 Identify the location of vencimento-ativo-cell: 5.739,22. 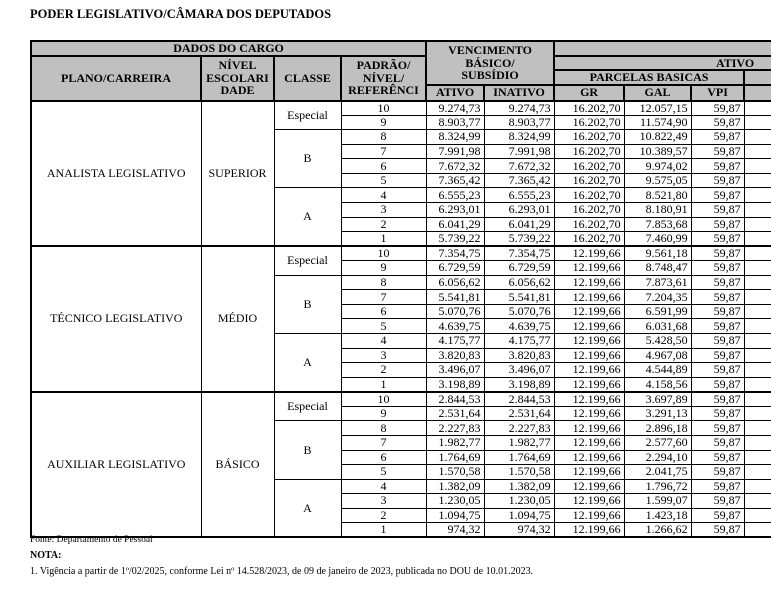
(455, 239).